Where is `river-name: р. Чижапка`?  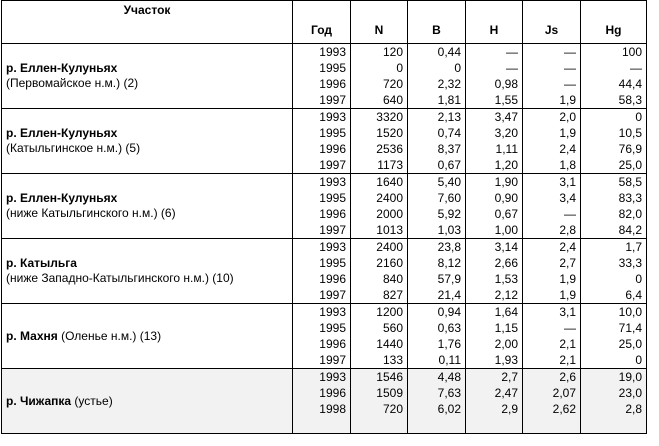
river-name: р. Чижапка is located at coordinates (39, 400).